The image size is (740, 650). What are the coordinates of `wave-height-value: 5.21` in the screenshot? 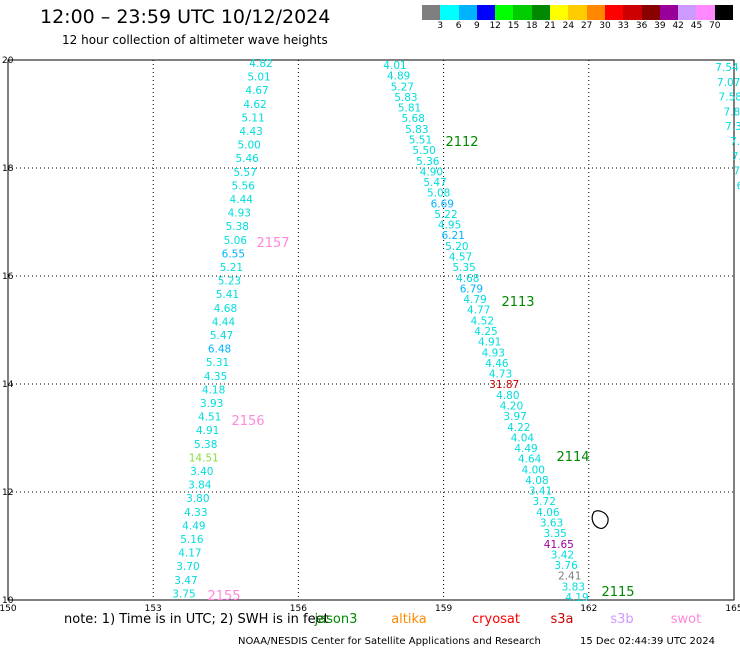 It's located at (231, 268).